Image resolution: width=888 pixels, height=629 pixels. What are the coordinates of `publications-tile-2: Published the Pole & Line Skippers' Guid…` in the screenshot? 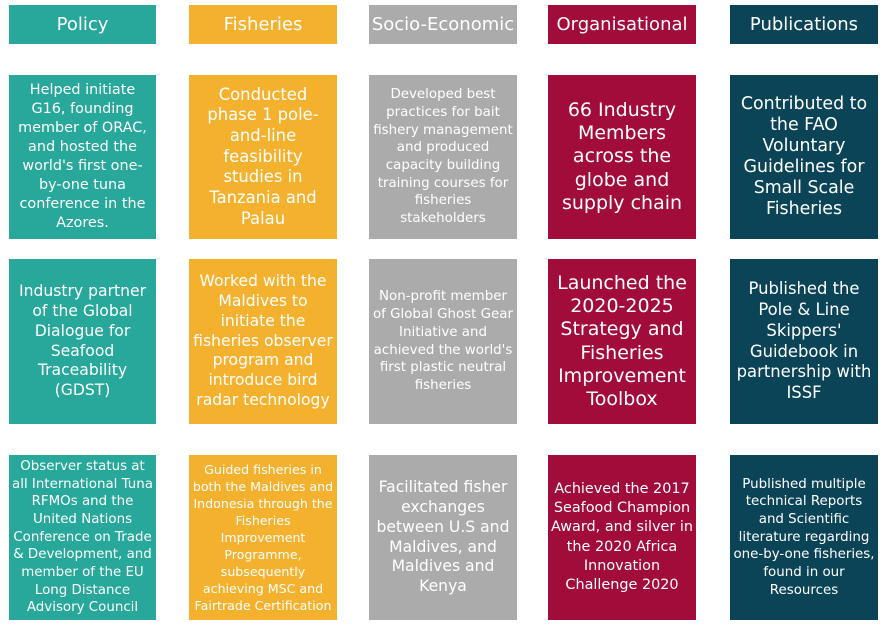 It's located at (804, 341).